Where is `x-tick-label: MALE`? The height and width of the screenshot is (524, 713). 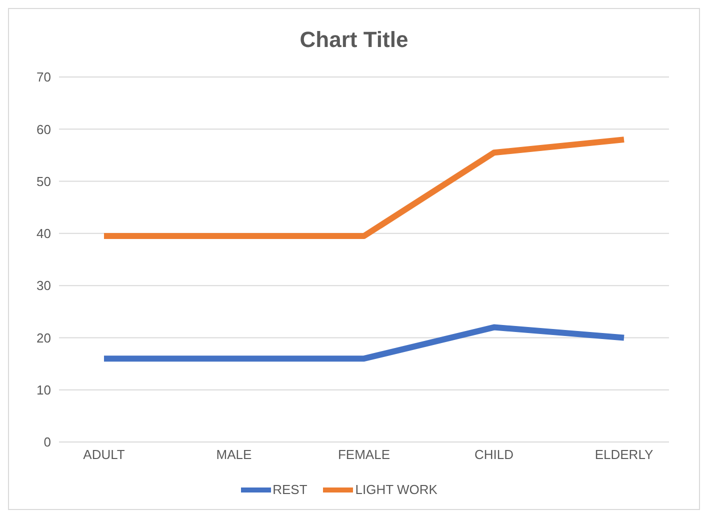
x-tick-label: MALE is located at coordinates (234, 454).